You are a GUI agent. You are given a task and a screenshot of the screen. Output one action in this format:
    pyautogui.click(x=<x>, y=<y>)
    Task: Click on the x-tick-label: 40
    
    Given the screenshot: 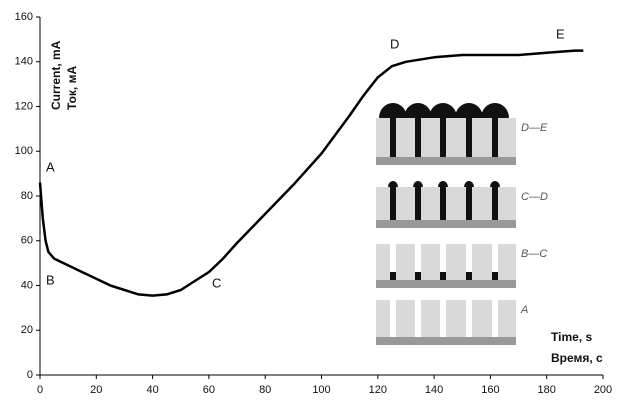 What is the action you would take?
    pyautogui.click(x=152, y=390)
    